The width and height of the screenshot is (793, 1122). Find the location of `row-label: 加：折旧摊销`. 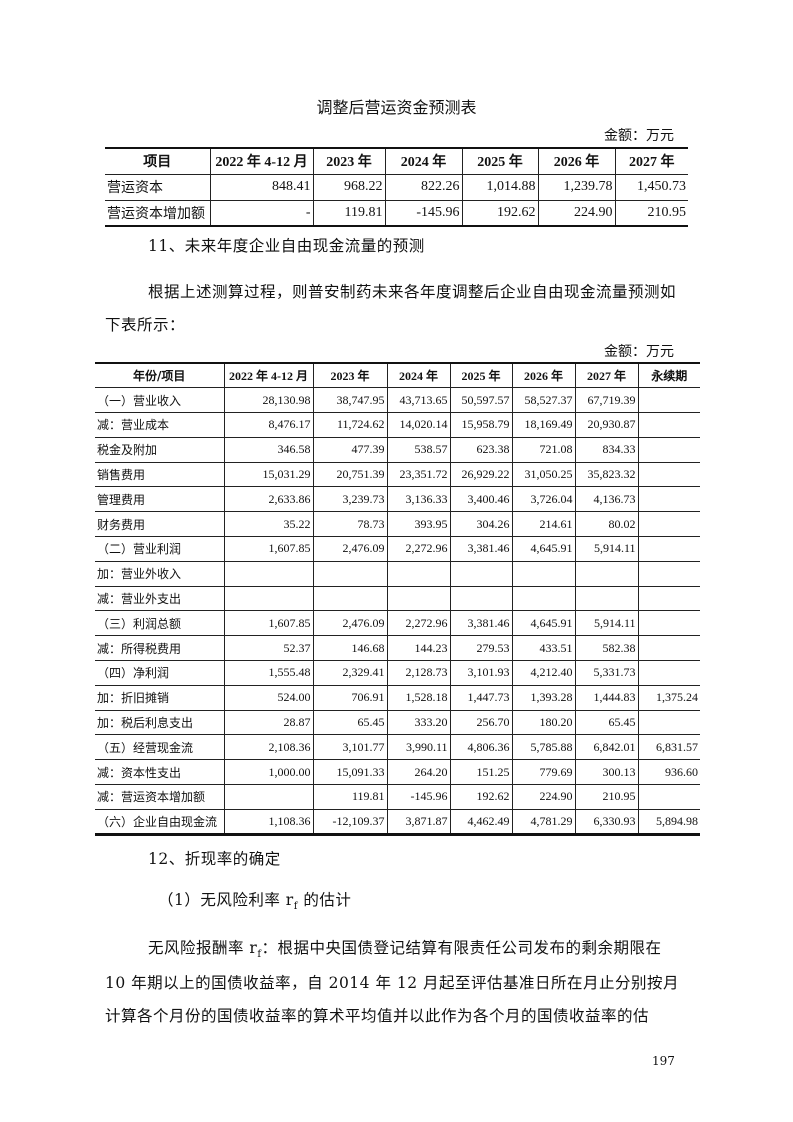

row-label: 加：折旧摊销 is located at coordinates (160, 697).